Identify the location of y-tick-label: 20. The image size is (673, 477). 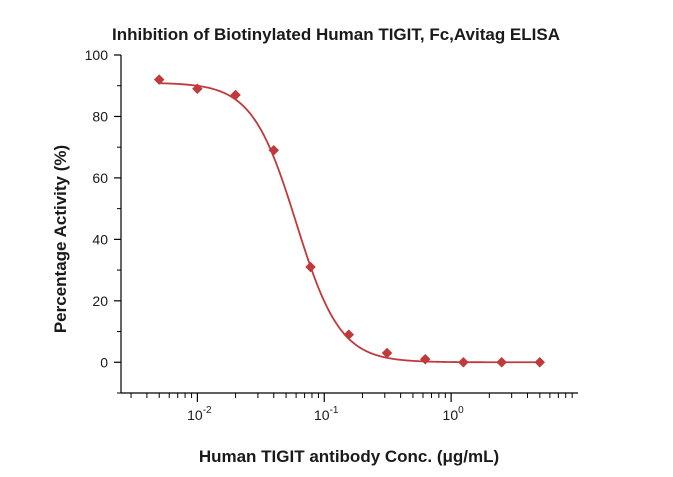
(100, 301).